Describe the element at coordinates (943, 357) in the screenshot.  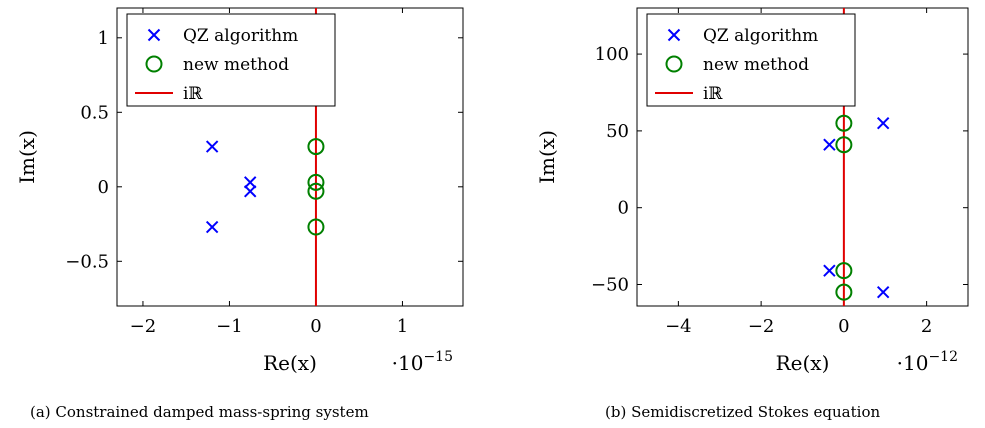
I see `x-scale-exponent: −12` at that location.